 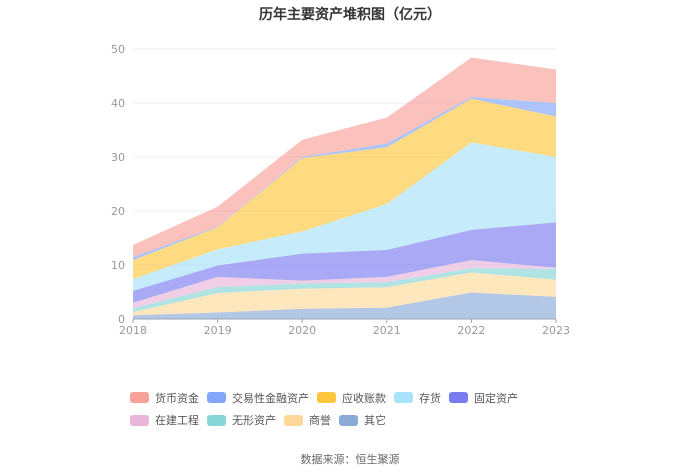 What do you see at coordinates (118, 265) in the screenshot?
I see `y-tick-label: 10` at bounding box center [118, 265].